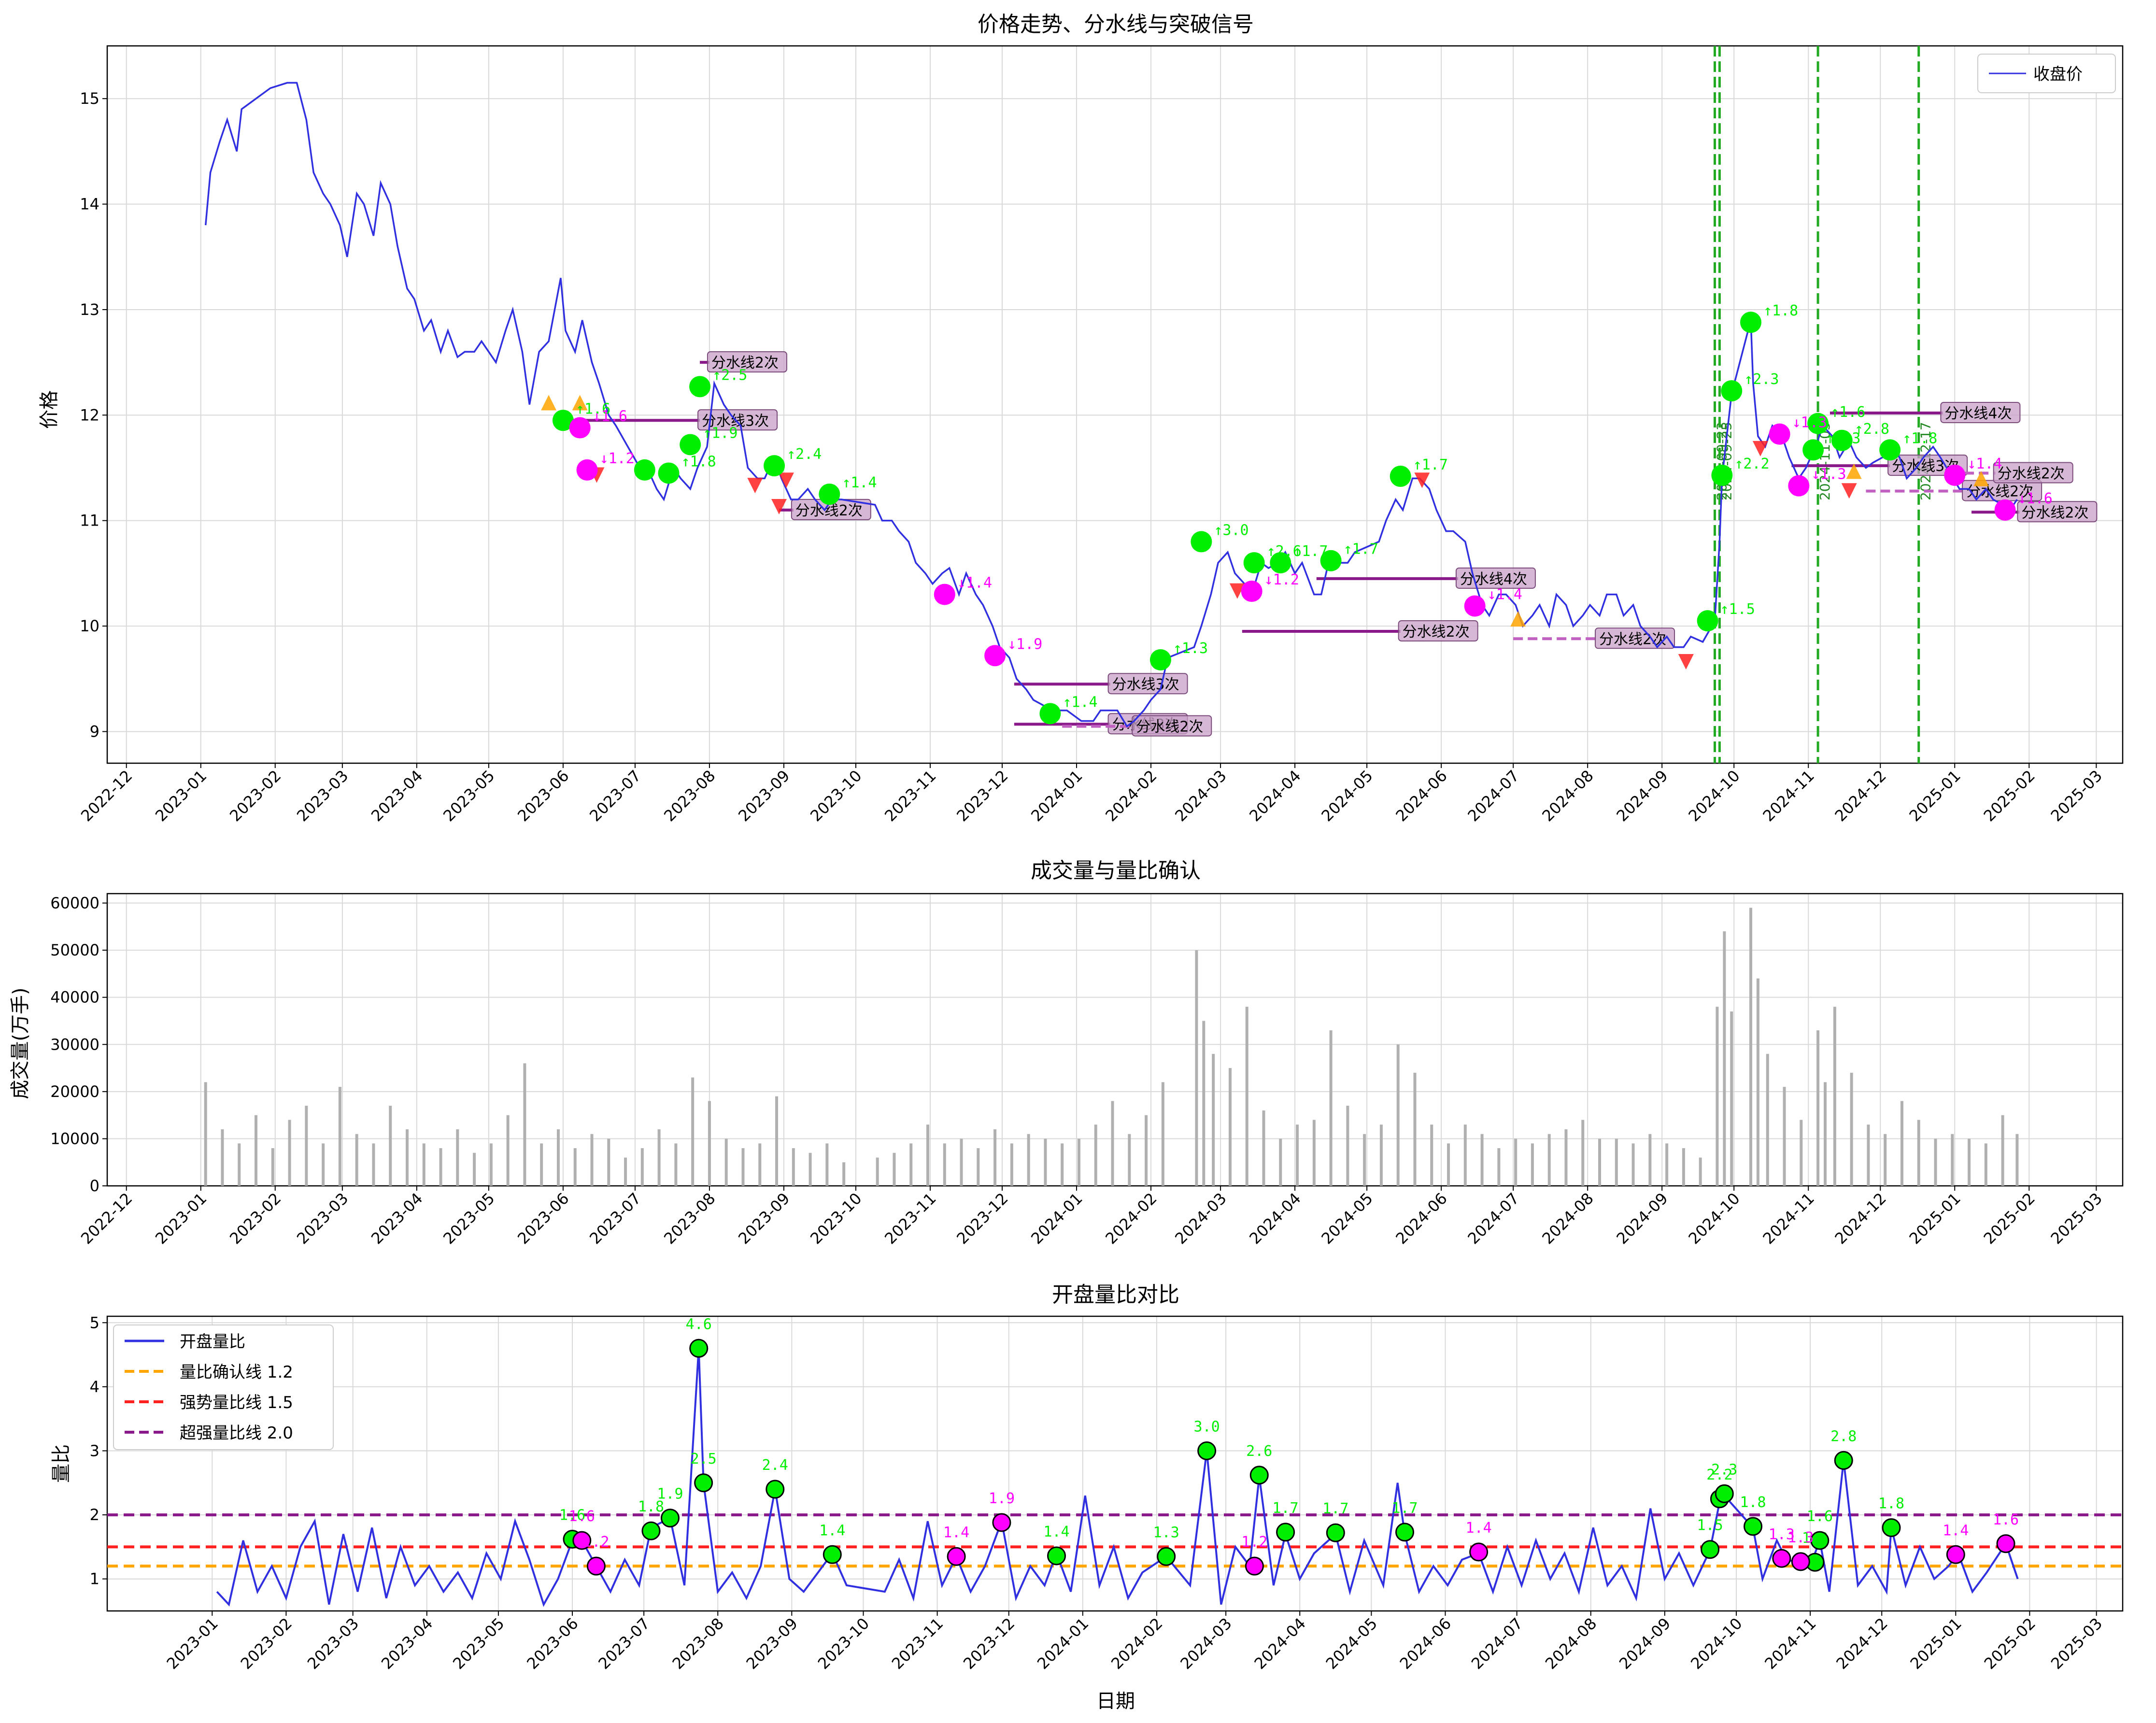 The height and width of the screenshot is (1723, 2156). I want to click on up-breakout-label: ↑1.9, so click(720, 433).